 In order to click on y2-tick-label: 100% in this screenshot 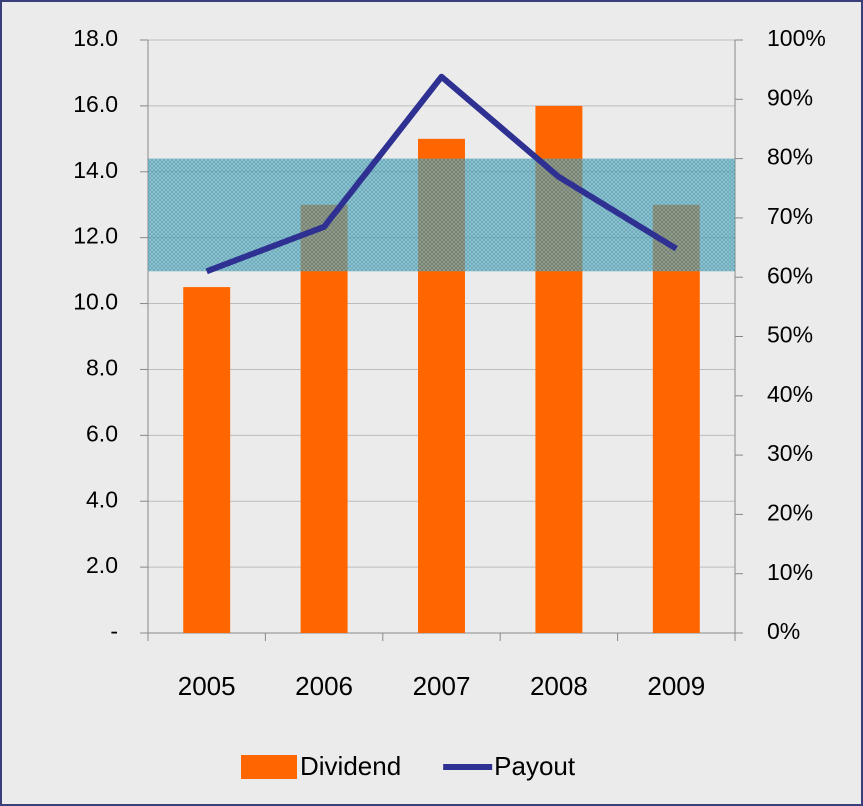, I will do `click(796, 38)`.